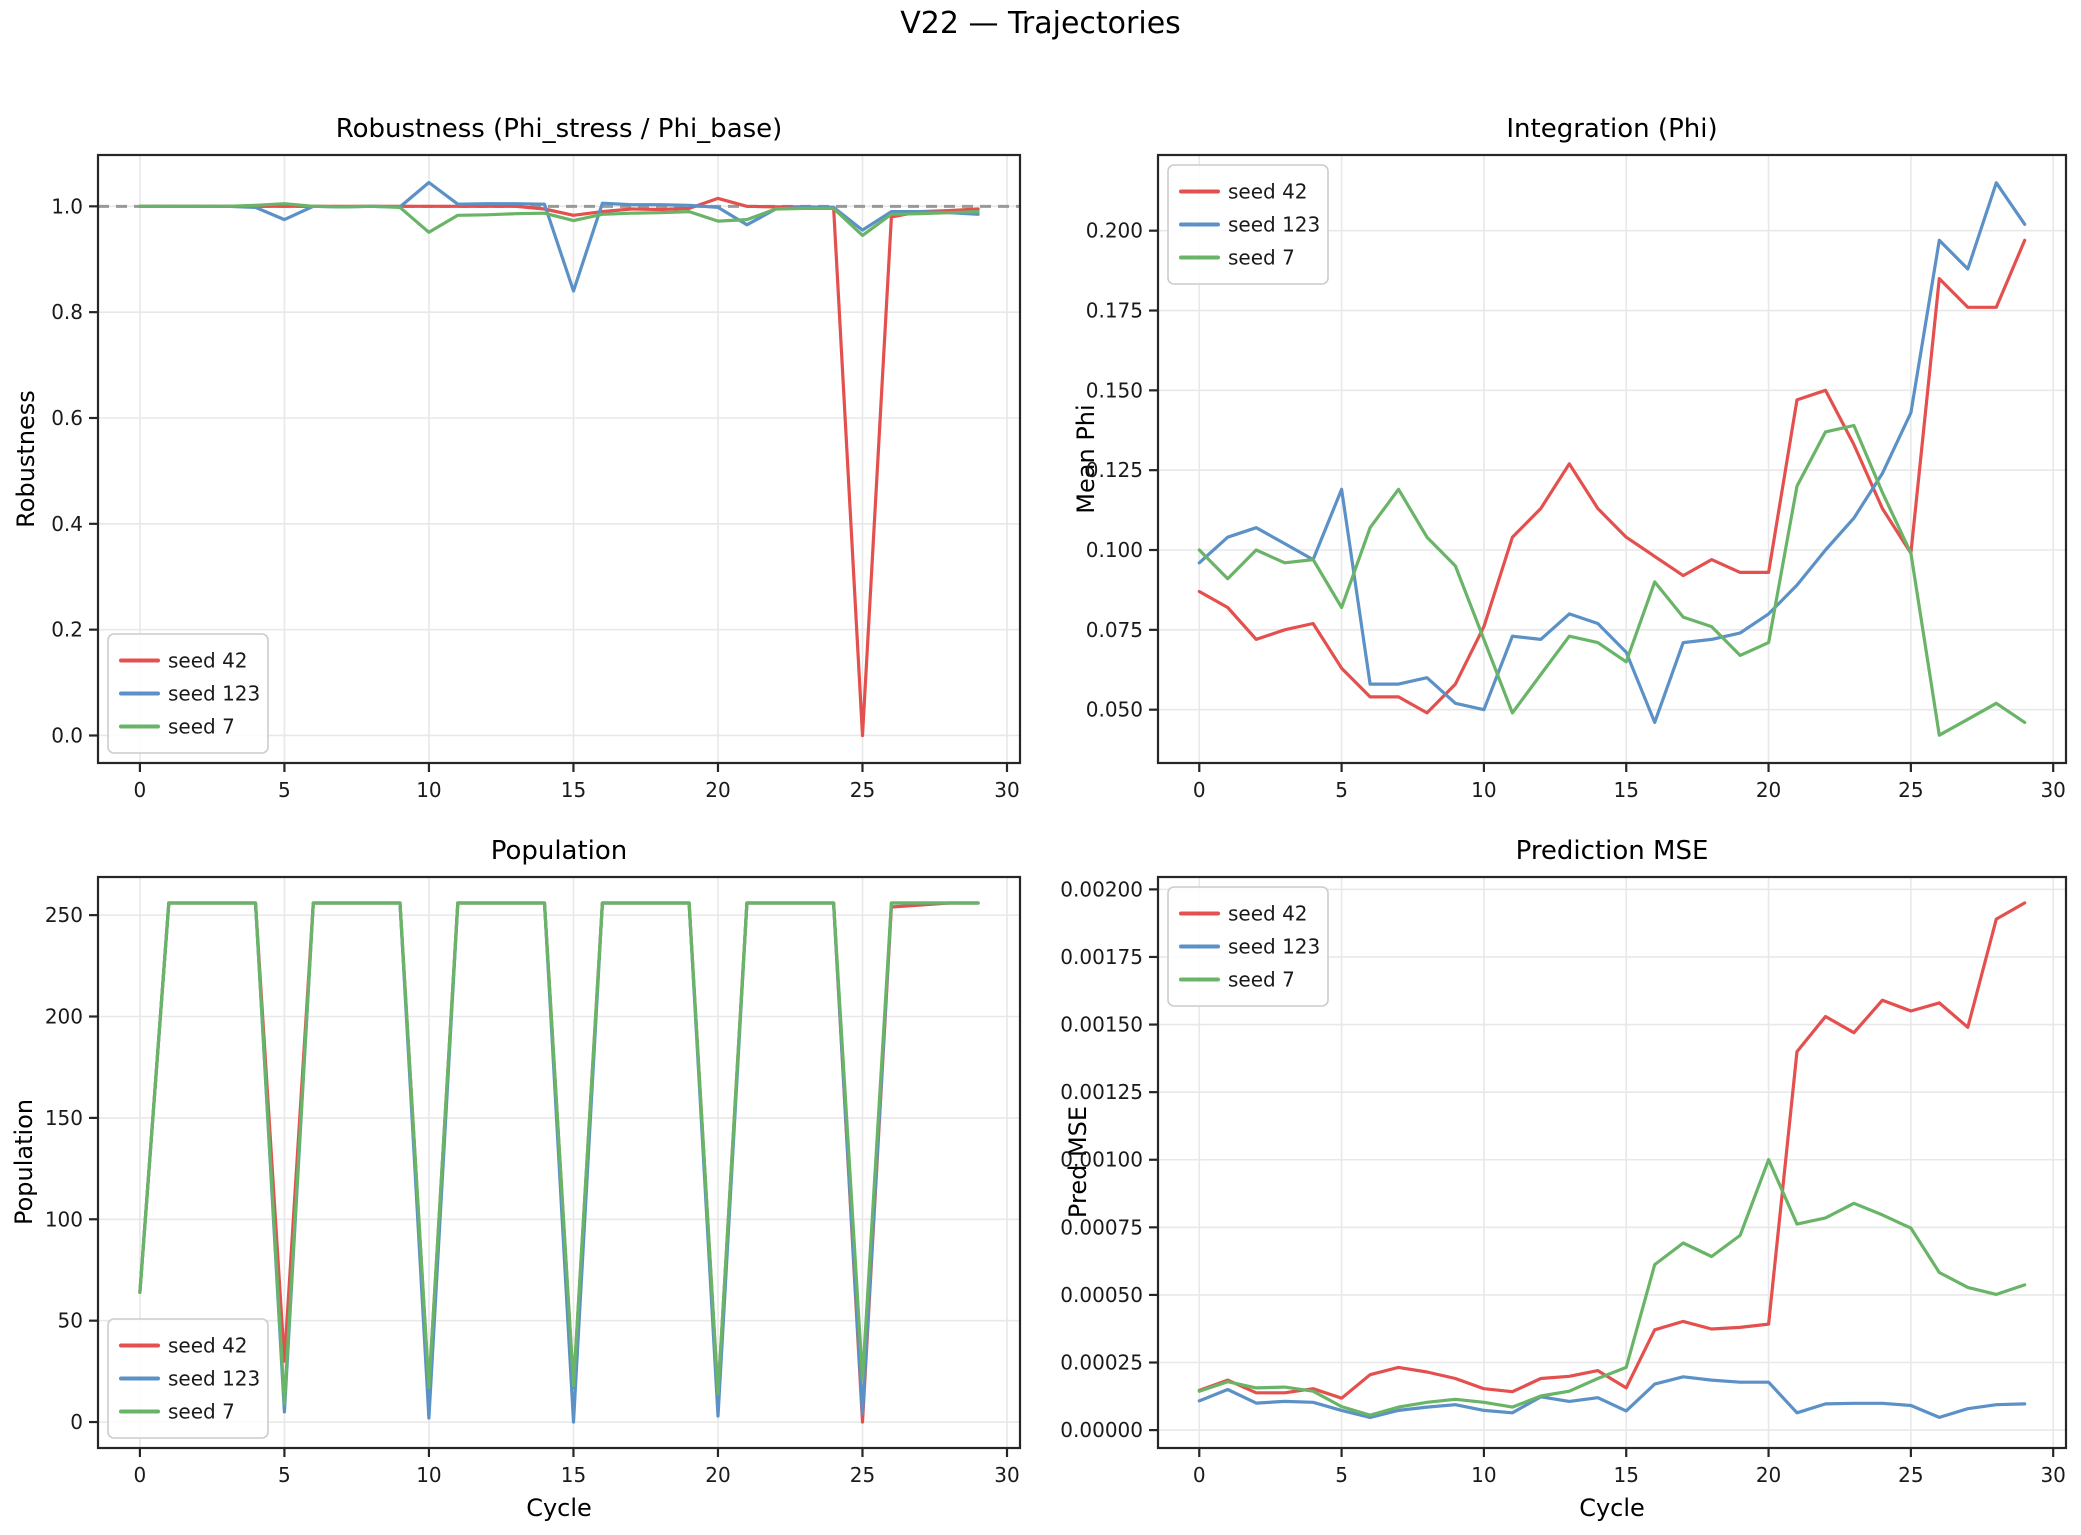 The height and width of the screenshot is (1535, 2081). Describe the element at coordinates (1114, 470) in the screenshot. I see `y-tick-label: 0.125` at that location.